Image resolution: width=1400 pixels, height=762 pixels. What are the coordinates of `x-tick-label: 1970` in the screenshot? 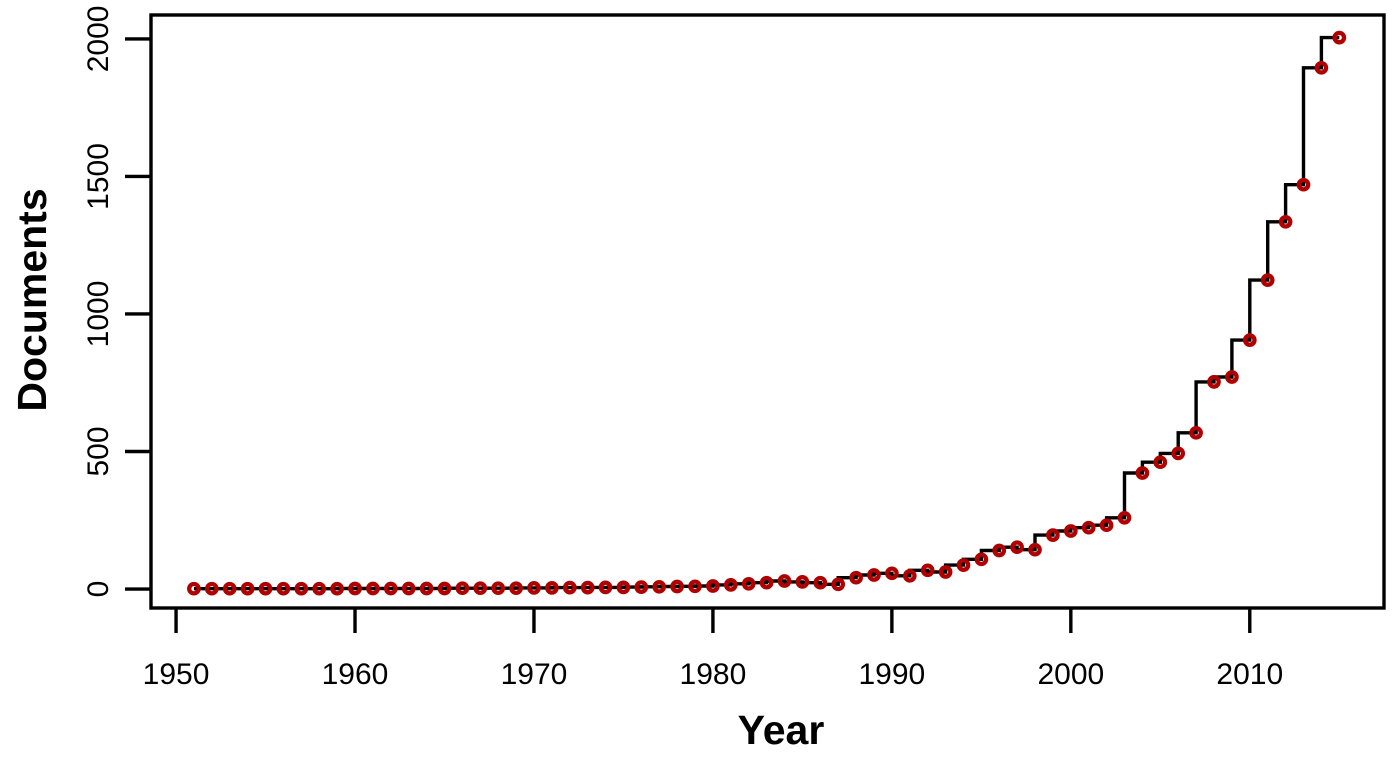 It's located at (534, 674).